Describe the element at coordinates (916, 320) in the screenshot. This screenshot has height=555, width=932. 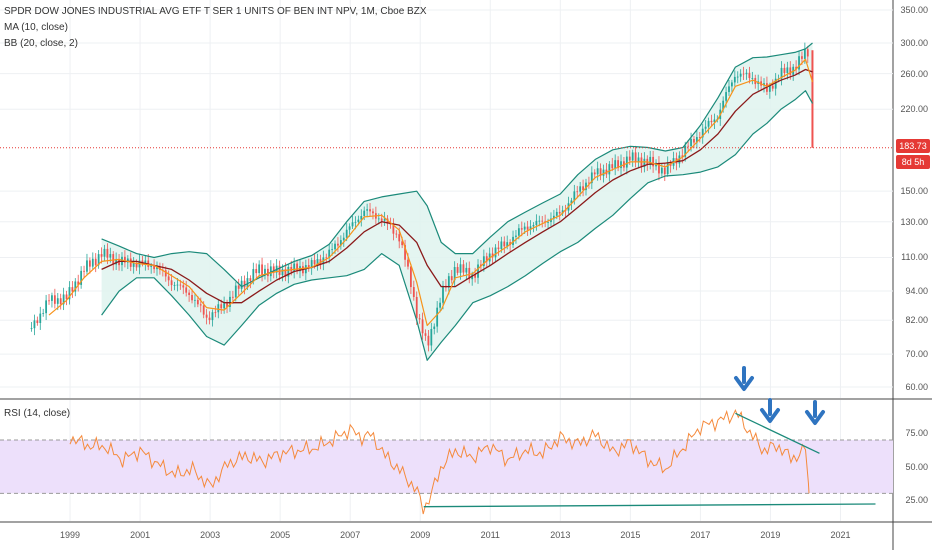
I see `price-tick-label: 82.00` at that location.